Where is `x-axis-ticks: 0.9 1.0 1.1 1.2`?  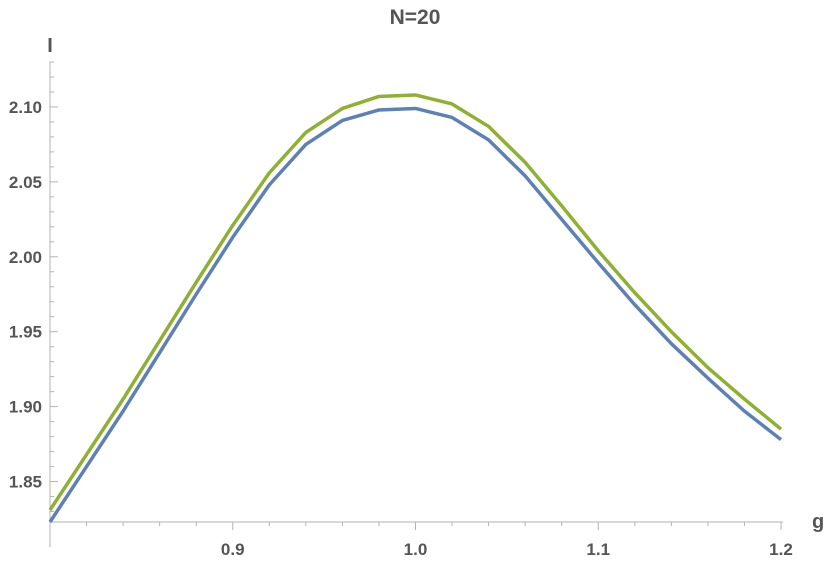
x-axis-ticks: 0.9 1.0 1.1 1.2 is located at coordinates (439, 540).